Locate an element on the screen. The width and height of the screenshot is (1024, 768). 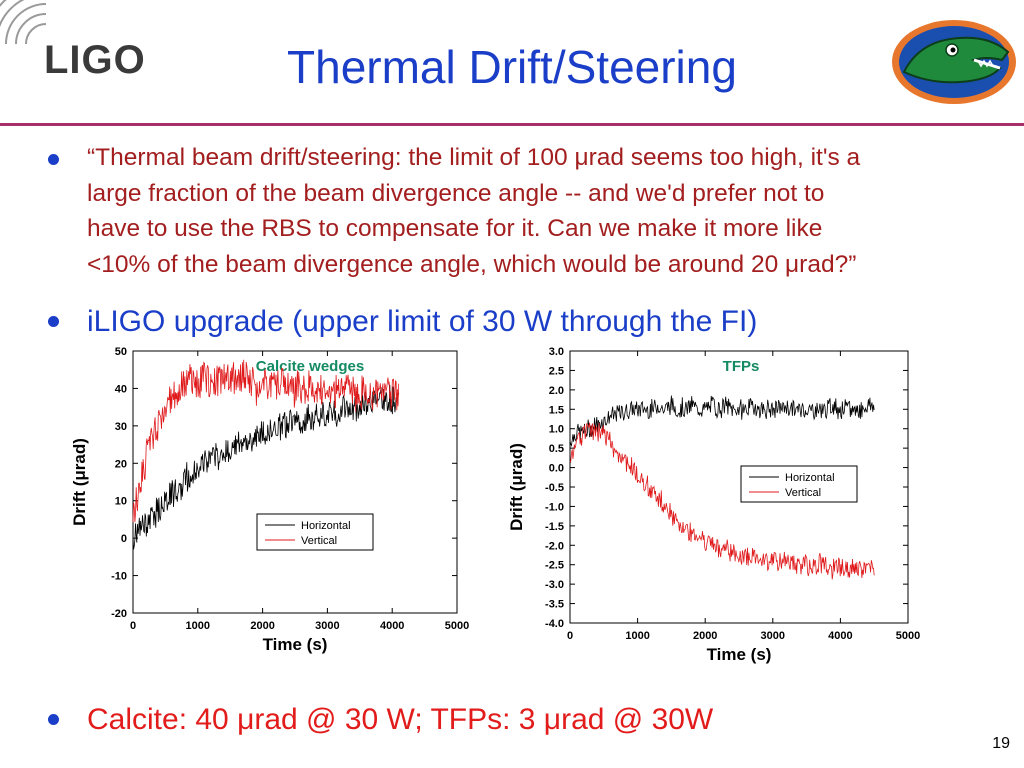
gator-logo-icon is located at coordinates (954, 62).